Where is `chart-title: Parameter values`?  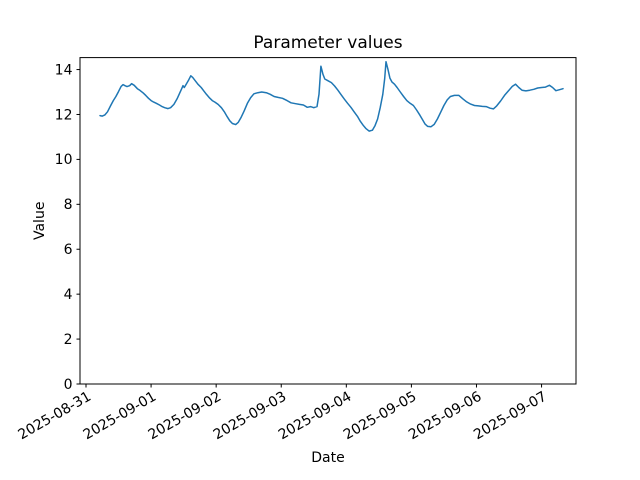
chart-title: Parameter values is located at coordinates (327, 43).